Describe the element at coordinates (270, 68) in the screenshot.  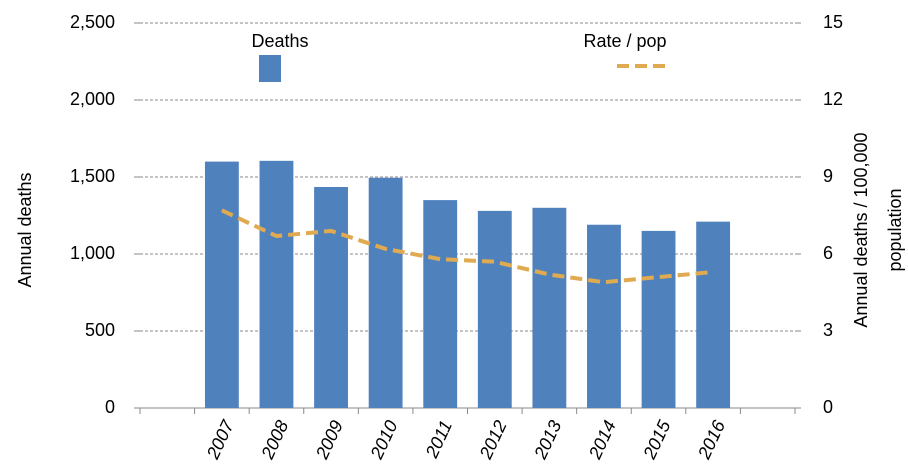
I see `legend-swatch` at that location.